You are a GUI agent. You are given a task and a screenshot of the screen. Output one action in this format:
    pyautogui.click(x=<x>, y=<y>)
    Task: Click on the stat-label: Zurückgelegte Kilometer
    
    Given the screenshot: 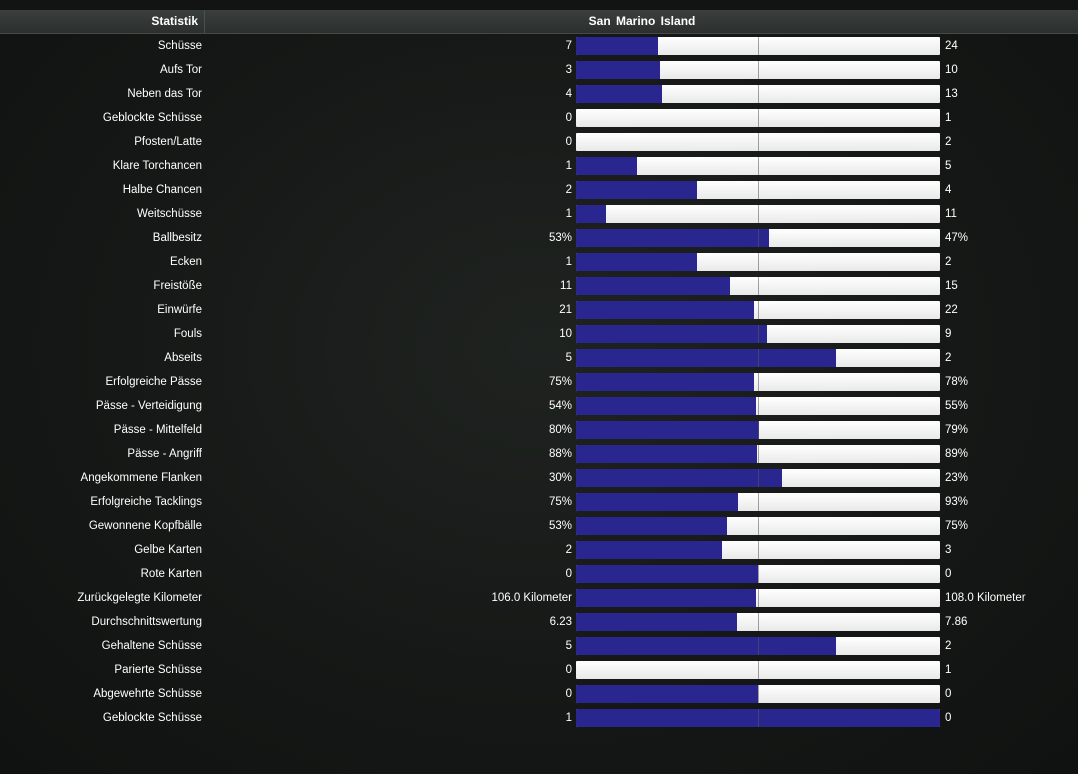 What is the action you would take?
    pyautogui.click(x=139, y=598)
    